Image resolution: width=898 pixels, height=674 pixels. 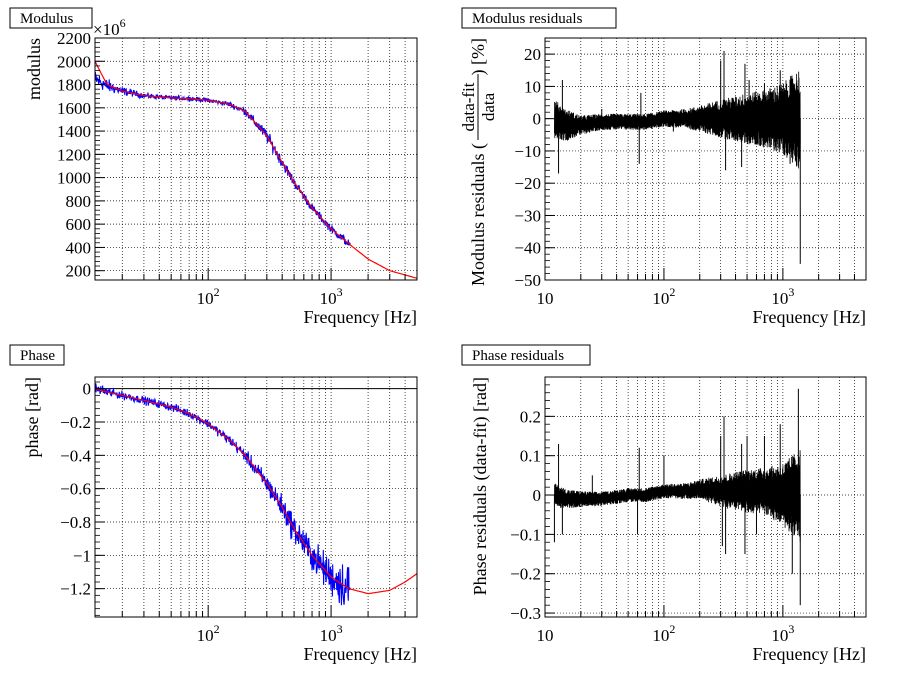 I want to click on y-tick-label: 20, so click(x=532, y=54).